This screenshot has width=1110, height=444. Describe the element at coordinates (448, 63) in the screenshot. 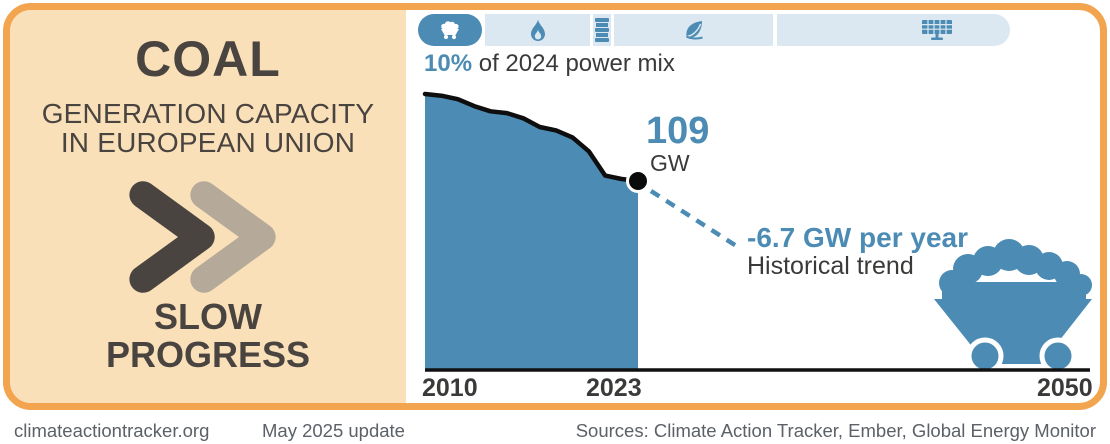

I see `power-mix-percent: 10%` at that location.